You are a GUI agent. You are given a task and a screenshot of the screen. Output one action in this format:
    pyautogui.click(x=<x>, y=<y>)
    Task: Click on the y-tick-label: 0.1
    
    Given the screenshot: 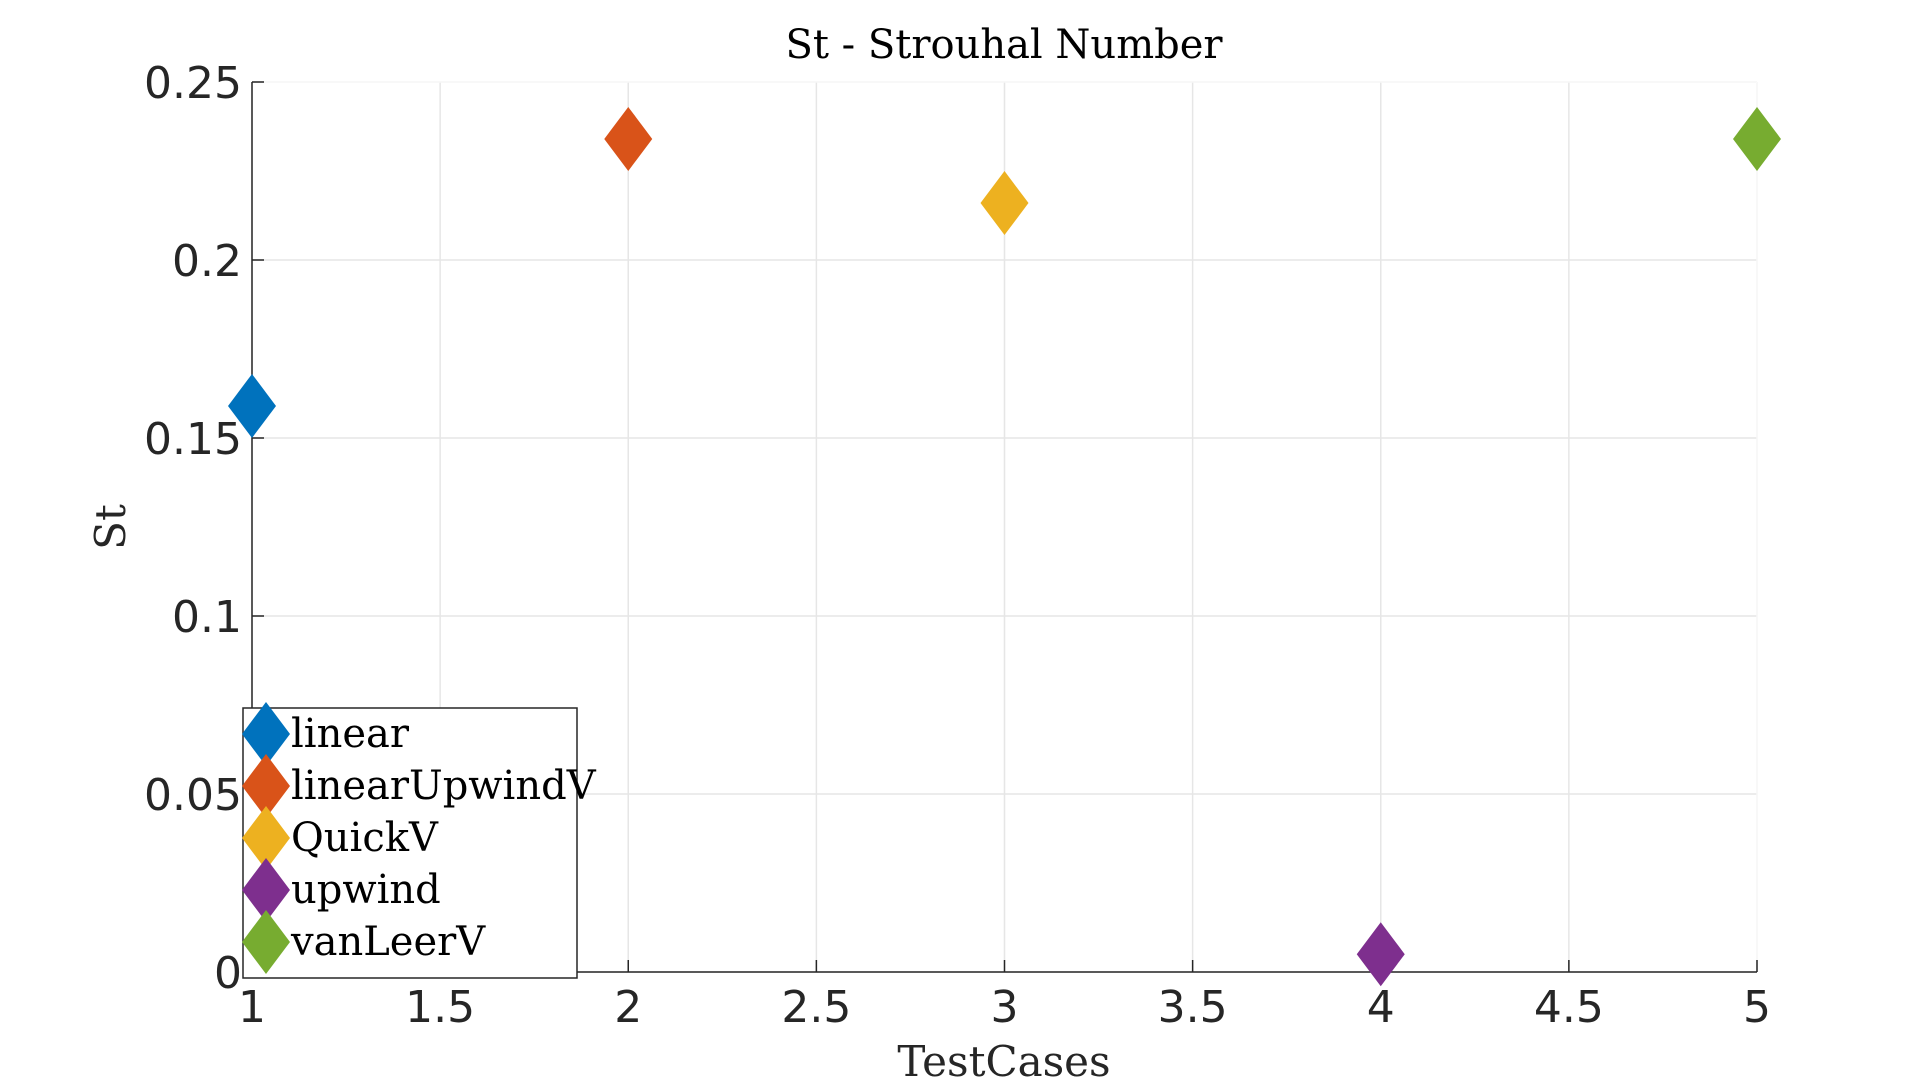 What is the action you would take?
    pyautogui.click(x=207, y=617)
    